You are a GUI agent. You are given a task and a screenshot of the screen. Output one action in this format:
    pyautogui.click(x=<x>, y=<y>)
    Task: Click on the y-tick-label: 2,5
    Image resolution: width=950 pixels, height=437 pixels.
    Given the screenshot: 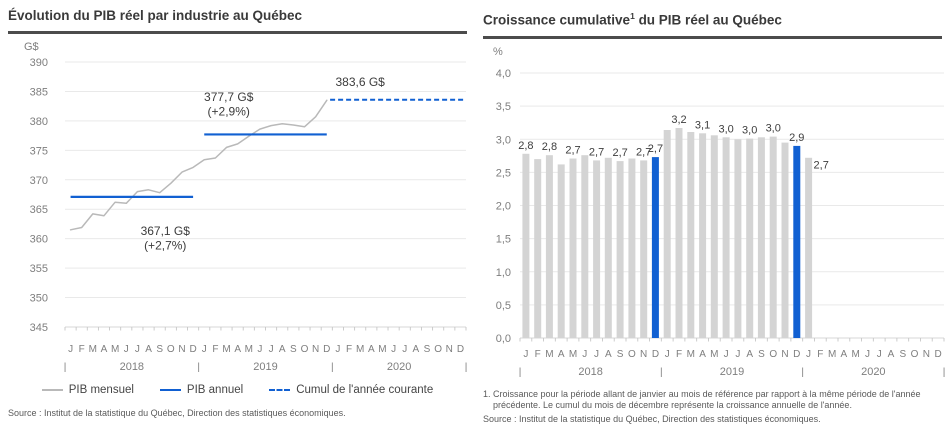 What is the action you would take?
    pyautogui.click(x=503, y=173)
    